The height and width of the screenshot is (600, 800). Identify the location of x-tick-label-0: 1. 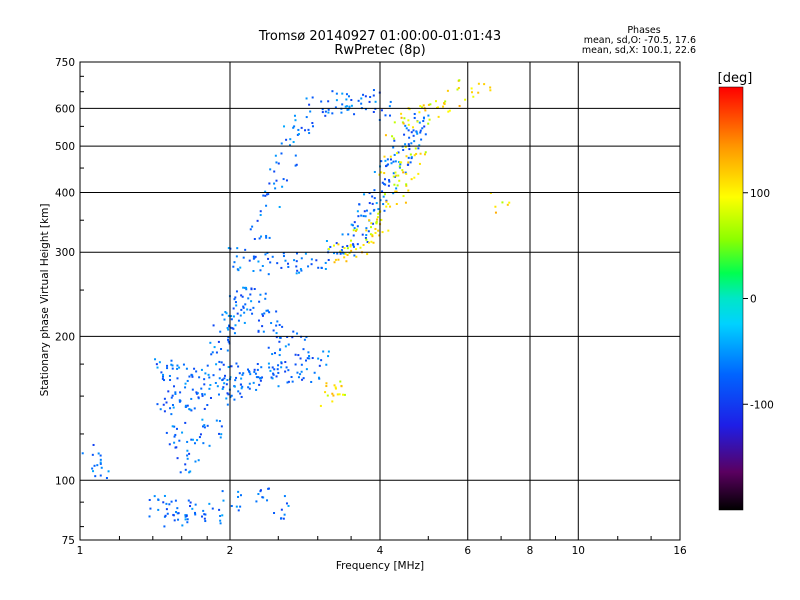
(80, 551).